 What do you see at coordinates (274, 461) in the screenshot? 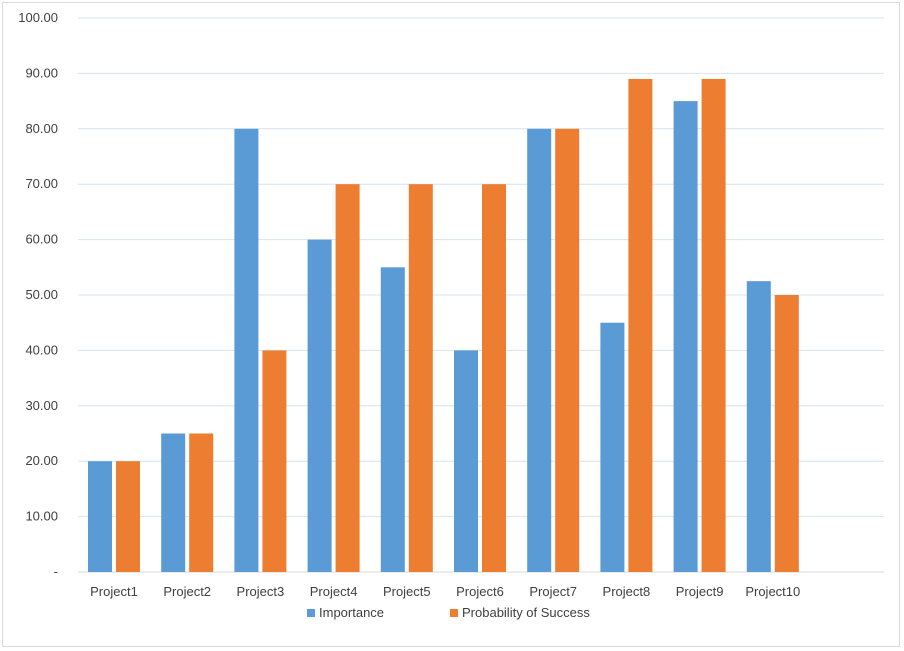
I see `bar-probability-project3` at bounding box center [274, 461].